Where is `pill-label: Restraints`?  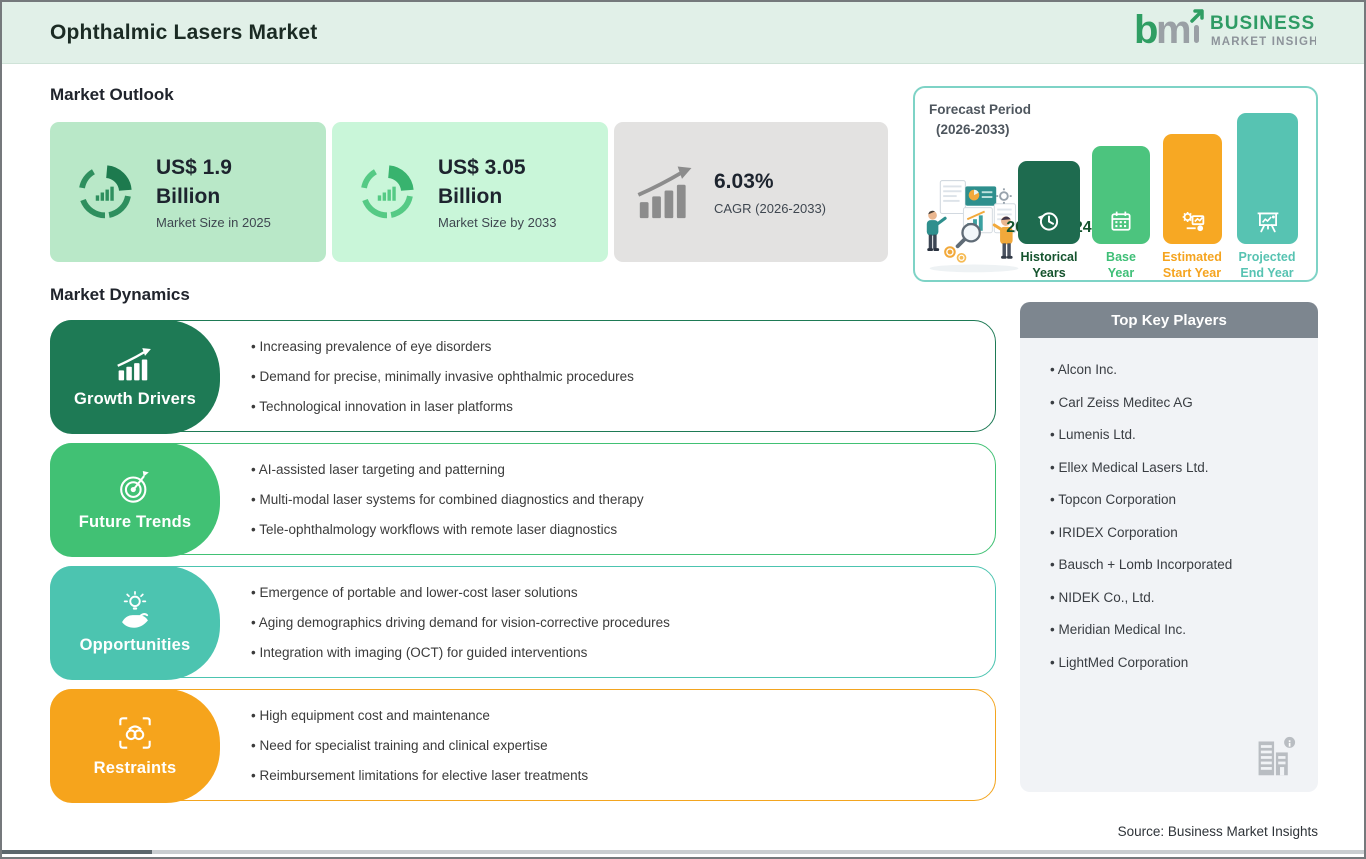
pill-label: Restraints is located at coordinates (135, 768).